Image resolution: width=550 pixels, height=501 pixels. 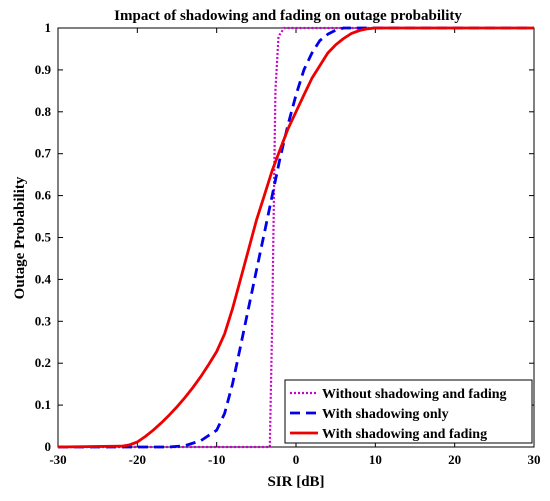 I want to click on legend-label-3: With shadowing and fading, so click(x=404, y=434).